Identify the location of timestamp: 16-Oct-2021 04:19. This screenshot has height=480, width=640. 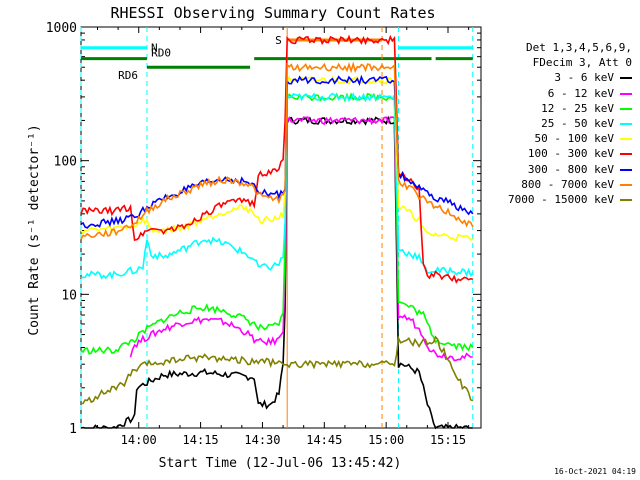
(595, 471).